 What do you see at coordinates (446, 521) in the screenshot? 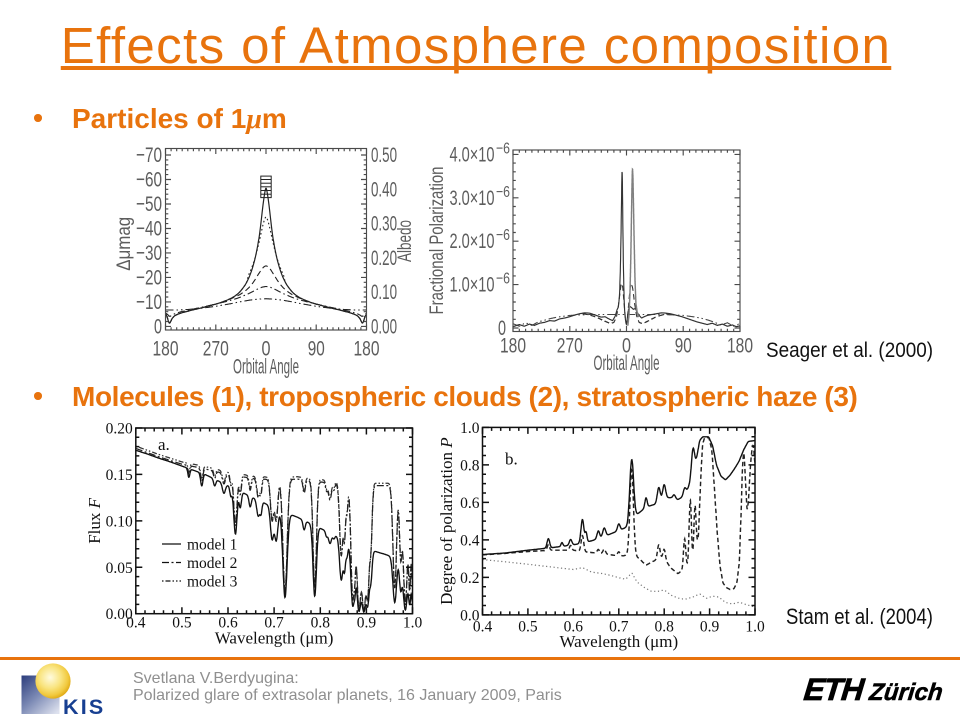
I see `svg-text: Degree of polarization P` at bounding box center [446, 521].